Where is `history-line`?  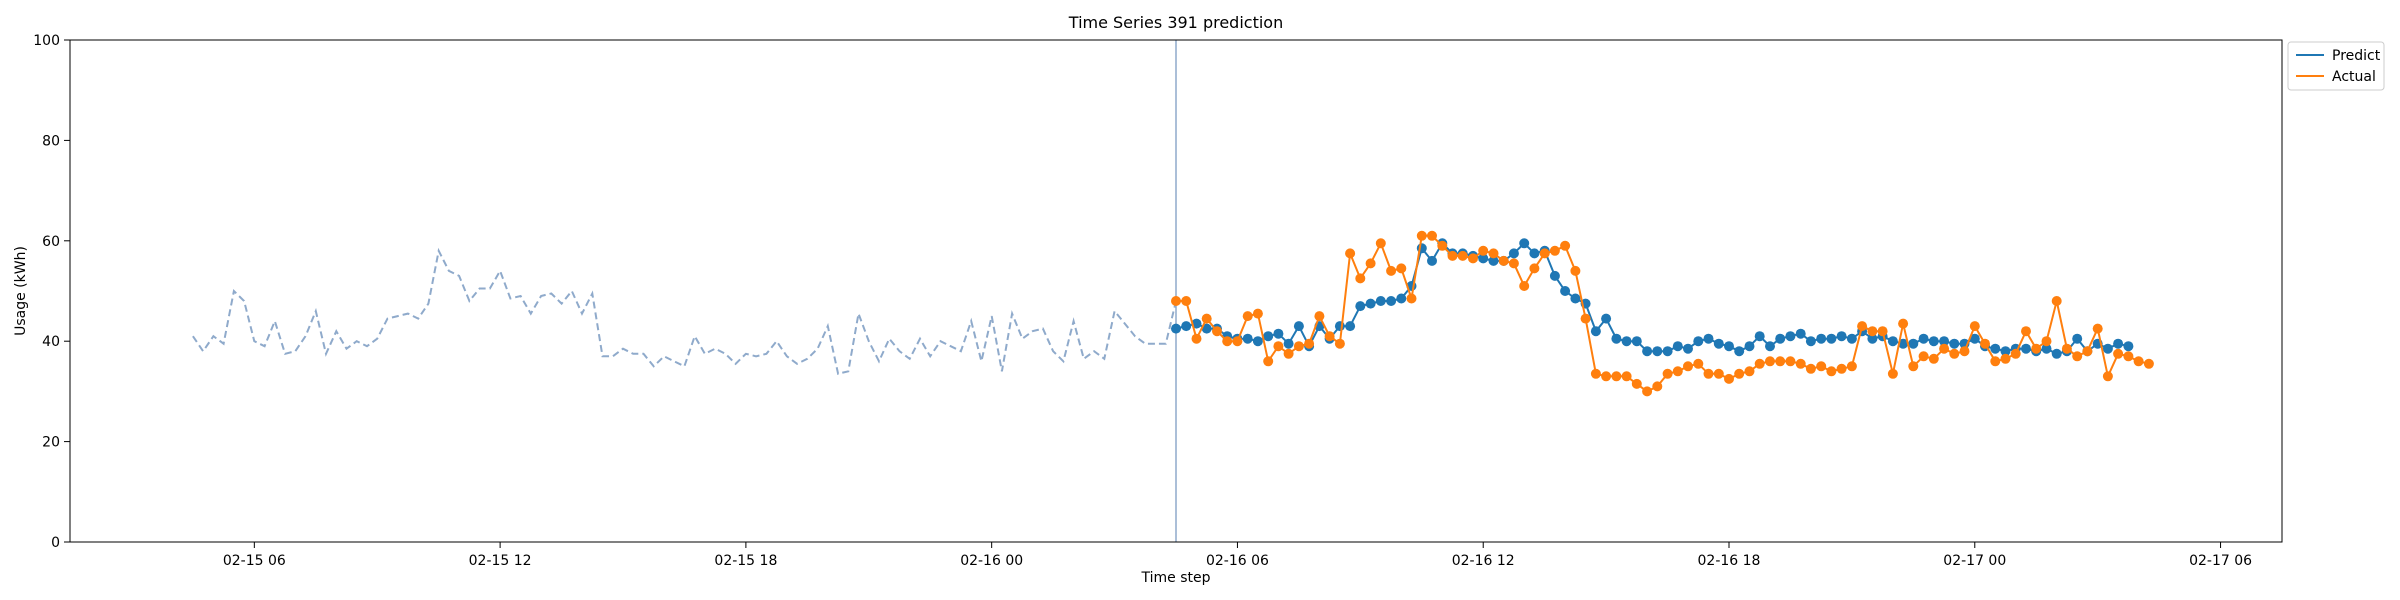 history-line is located at coordinates (684, 311).